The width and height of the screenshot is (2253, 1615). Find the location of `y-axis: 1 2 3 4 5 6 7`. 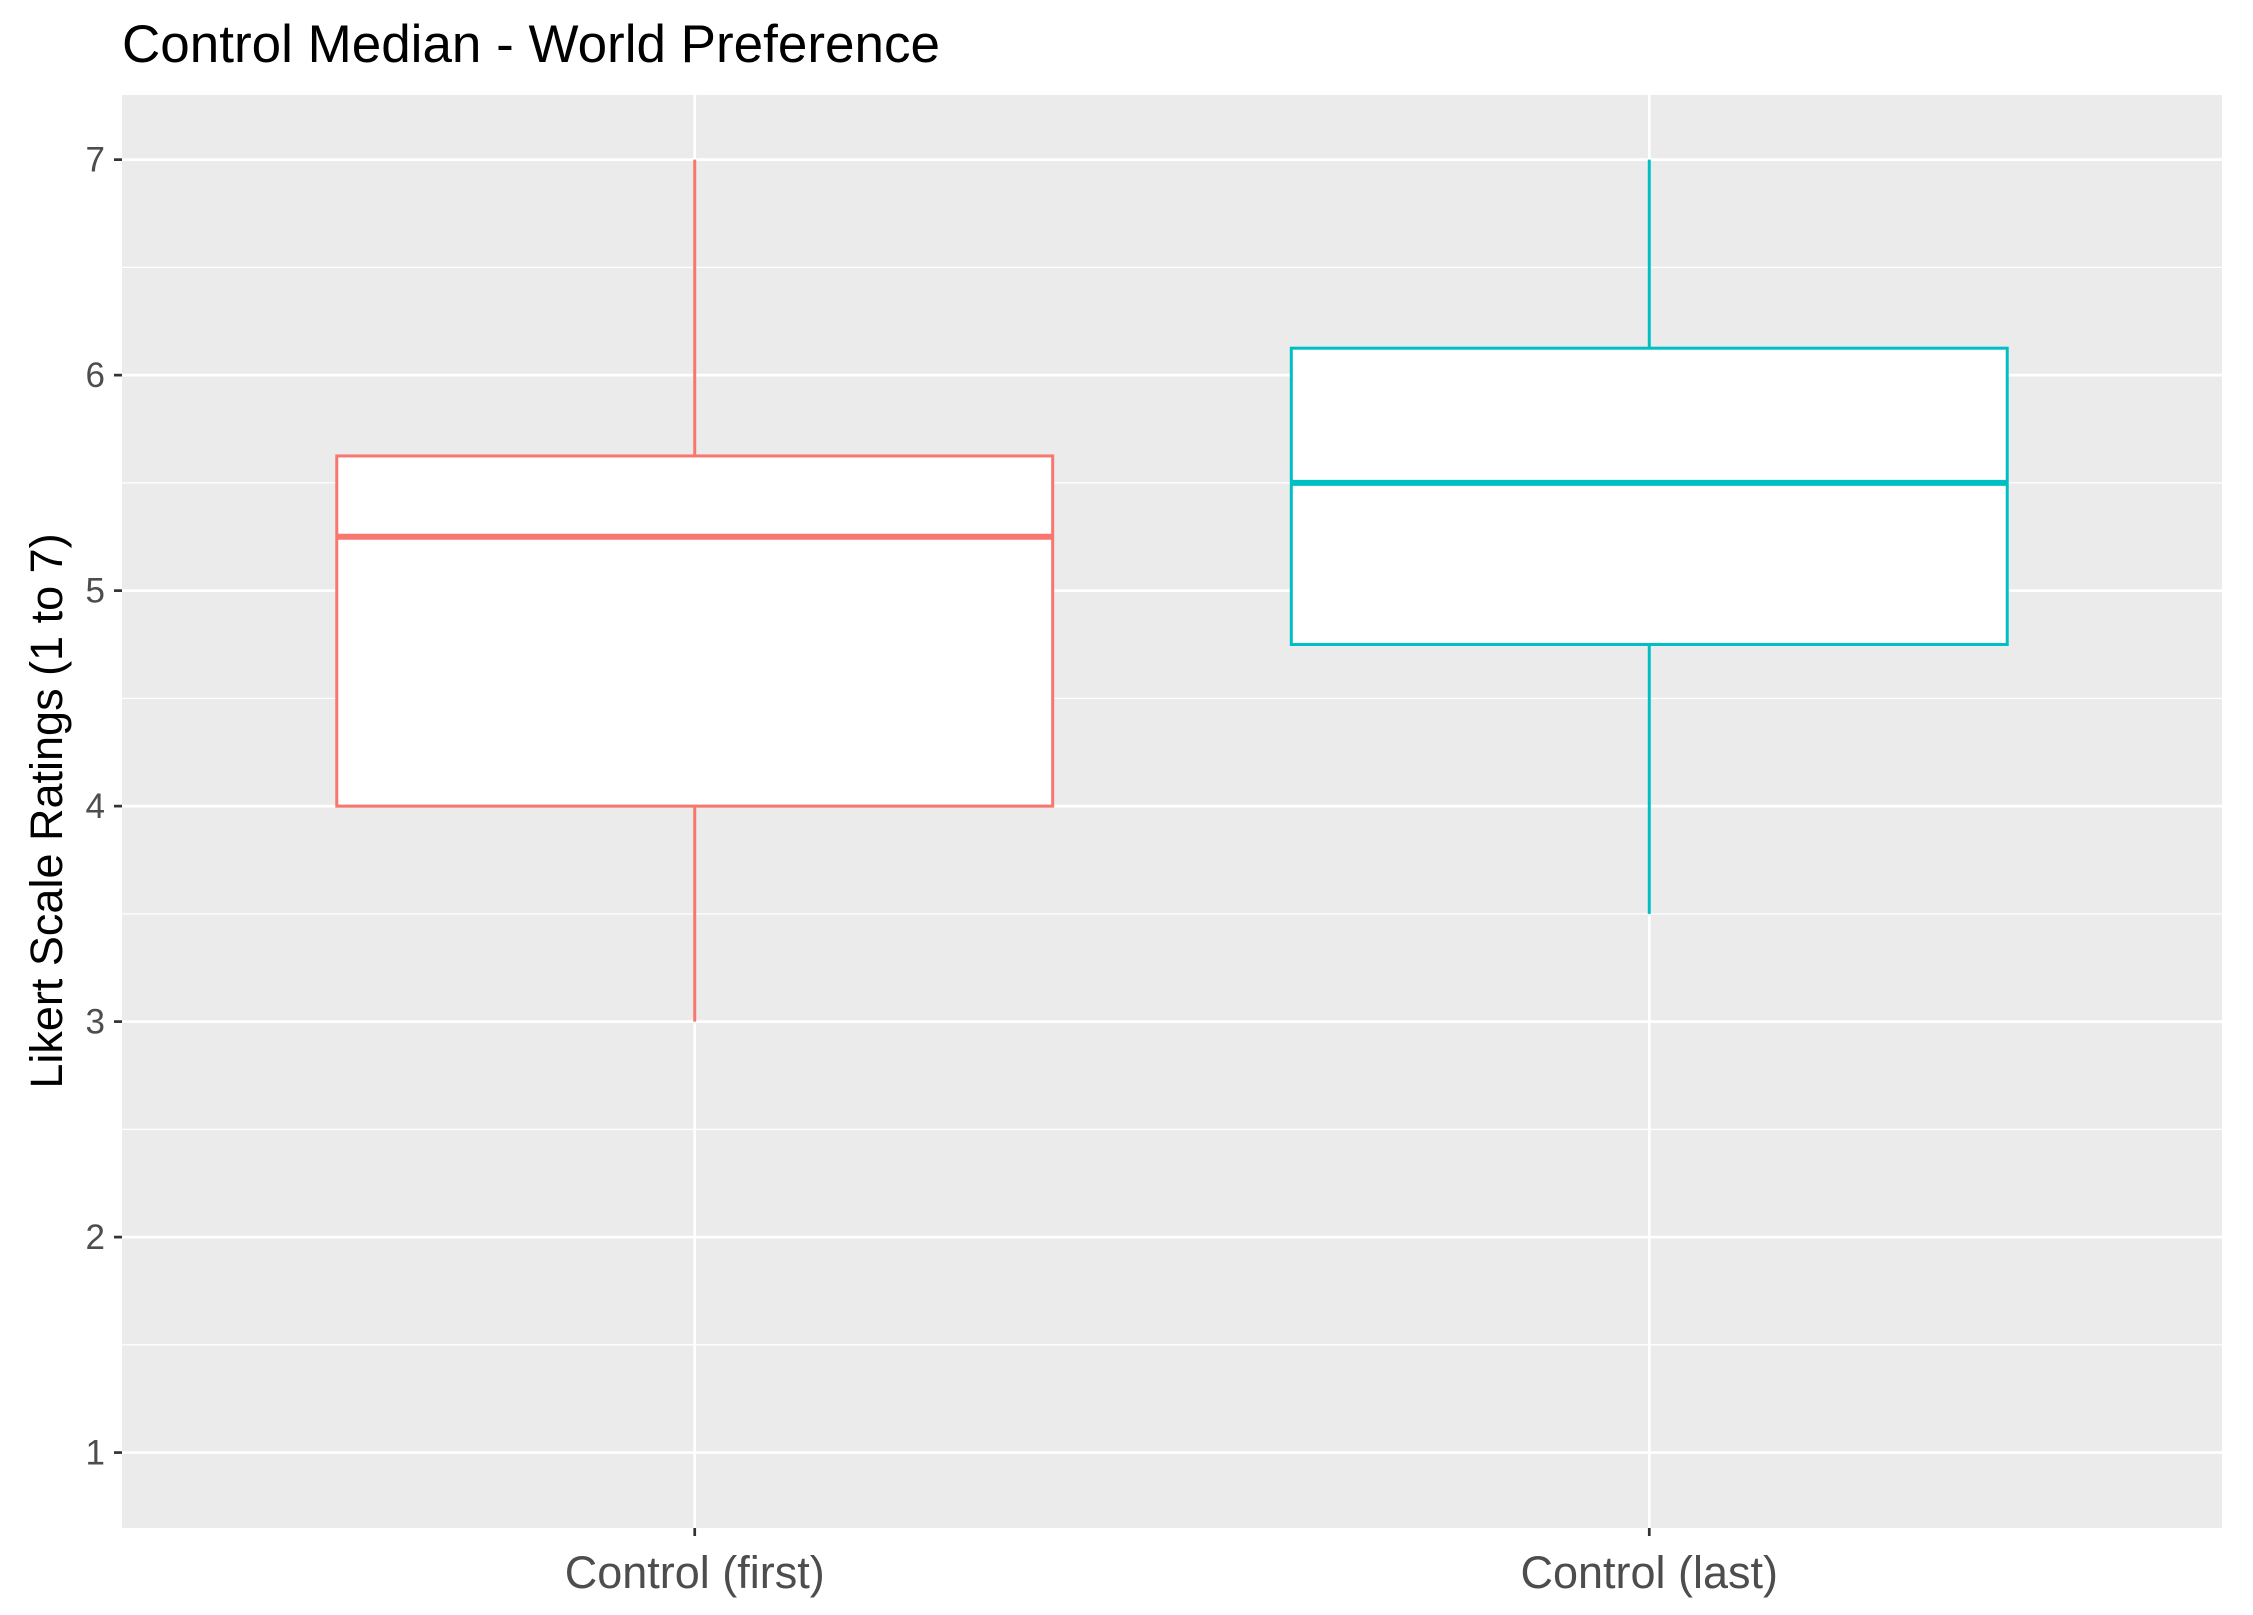

y-axis: 1 2 3 4 5 6 7 is located at coordinates (104, 807).